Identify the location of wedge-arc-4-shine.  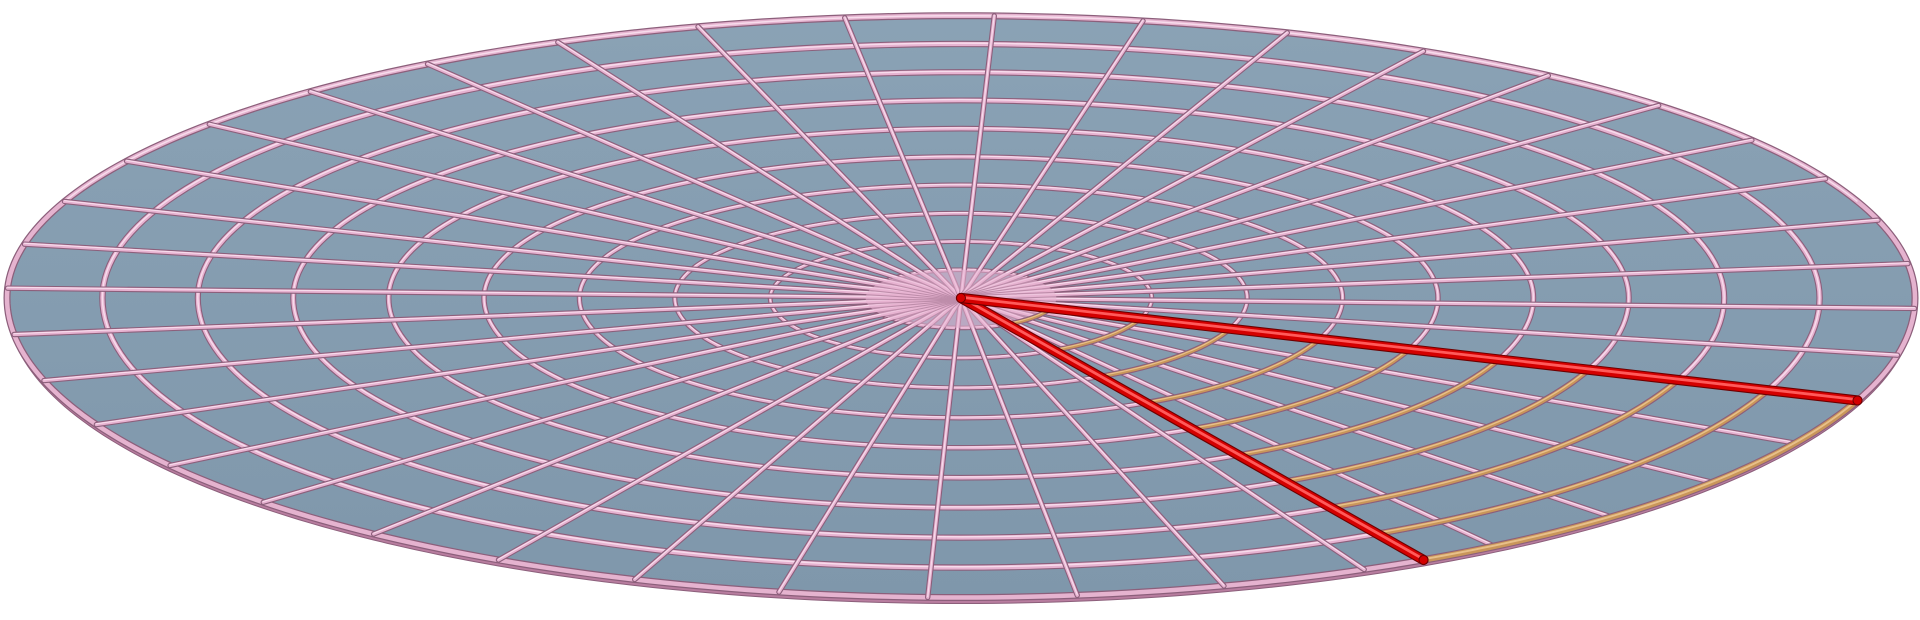
(1233, 370).